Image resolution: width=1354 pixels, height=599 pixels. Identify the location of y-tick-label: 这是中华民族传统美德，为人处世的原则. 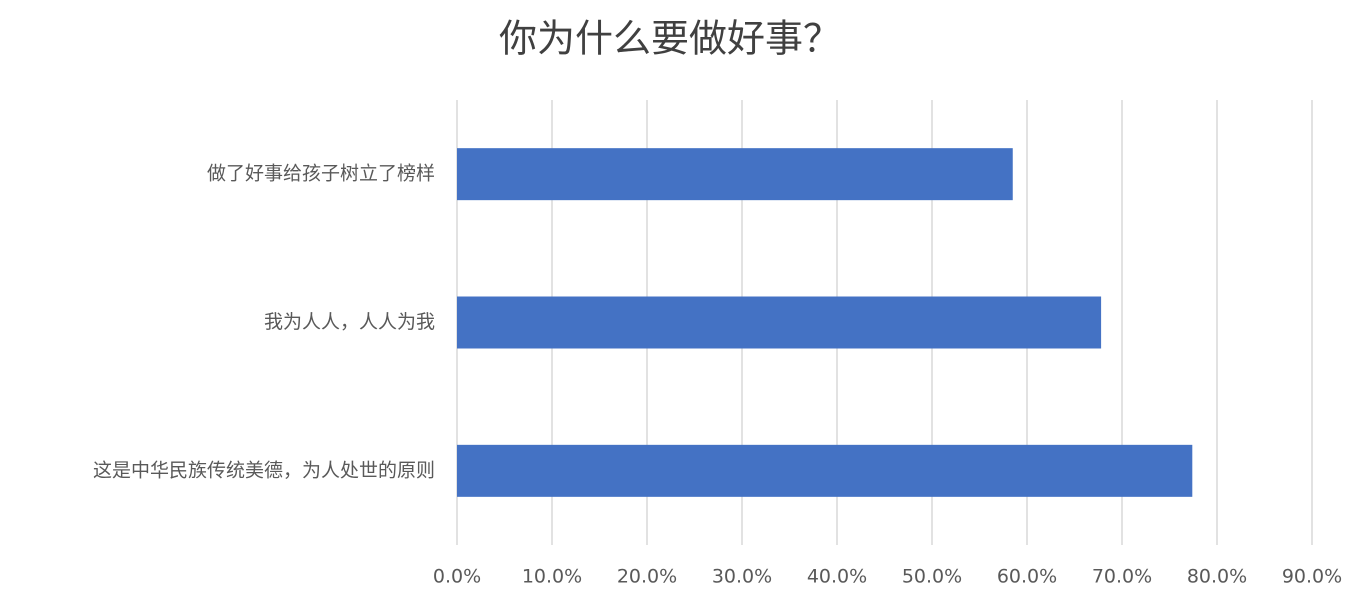
(264, 470).